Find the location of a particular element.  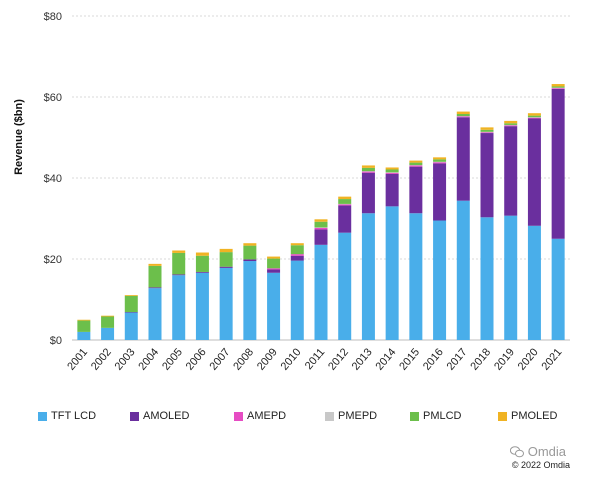

y-tick-label: $20 is located at coordinates (53, 260).